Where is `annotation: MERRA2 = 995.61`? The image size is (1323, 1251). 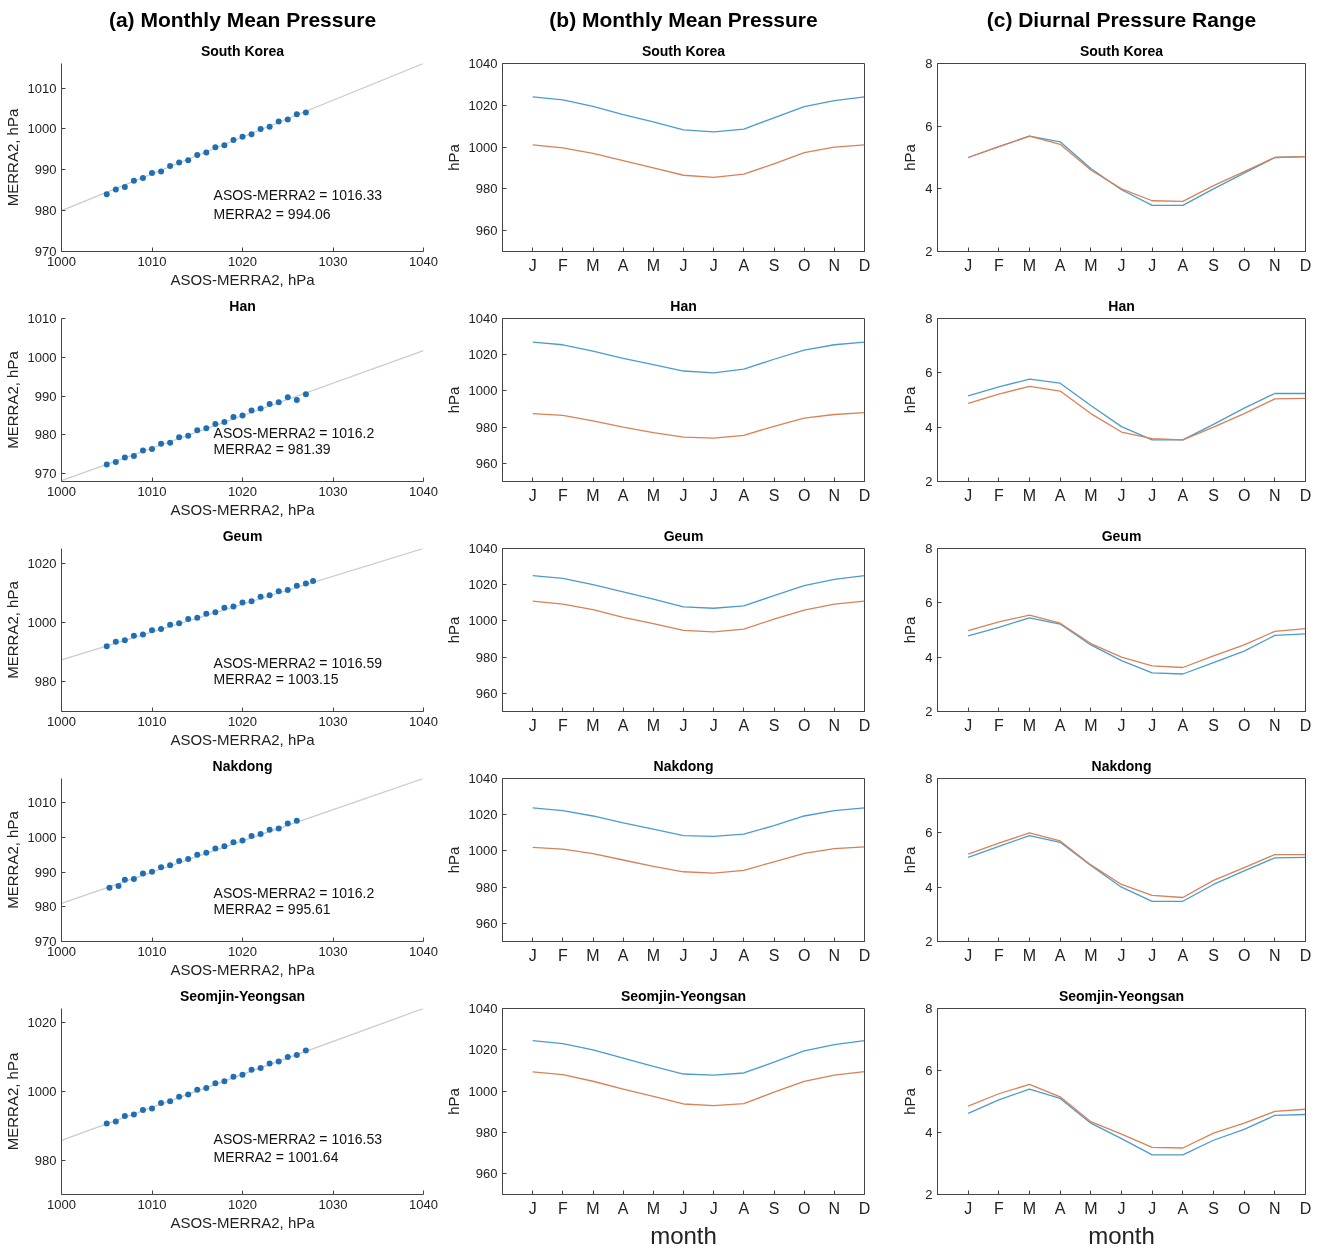 annotation: MERRA2 = 995.61 is located at coordinates (272, 908).